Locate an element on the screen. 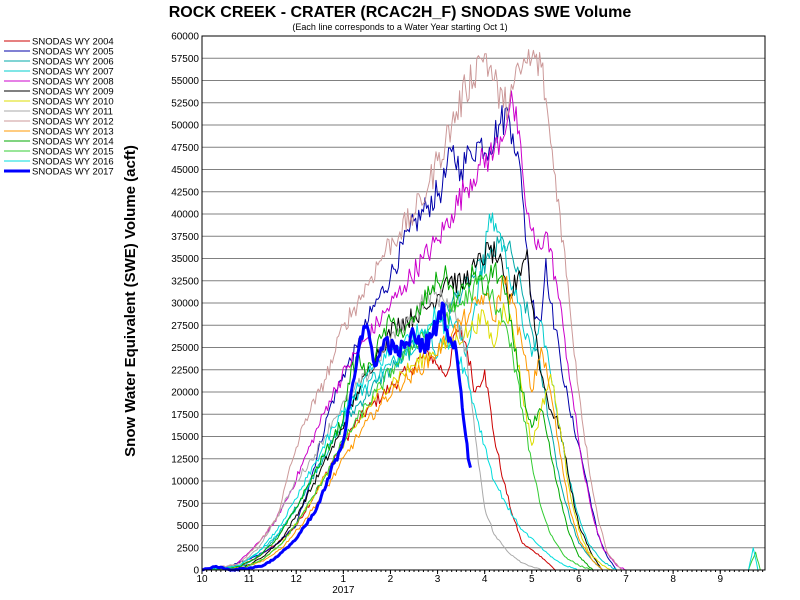 Image resolution: width=800 pixels, height=600 pixels. x-tick-label: 10 is located at coordinates (202, 579).